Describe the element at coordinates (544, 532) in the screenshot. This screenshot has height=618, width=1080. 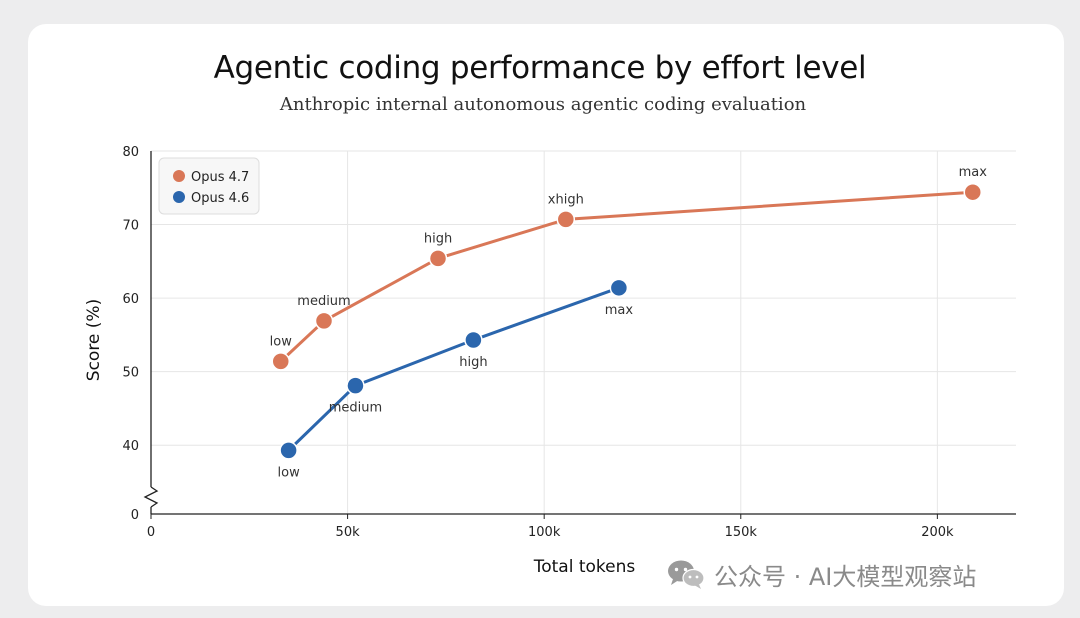
I see `x-tick-label-100k: 100k` at that location.